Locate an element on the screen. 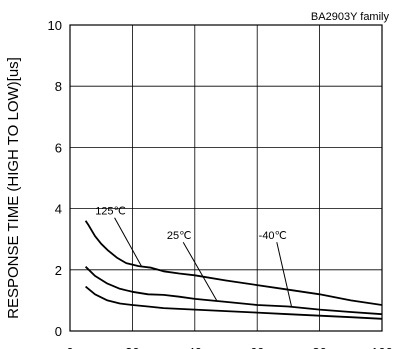 The height and width of the screenshot is (349, 393). chart-title: BA2903Y family is located at coordinates (350, 17).